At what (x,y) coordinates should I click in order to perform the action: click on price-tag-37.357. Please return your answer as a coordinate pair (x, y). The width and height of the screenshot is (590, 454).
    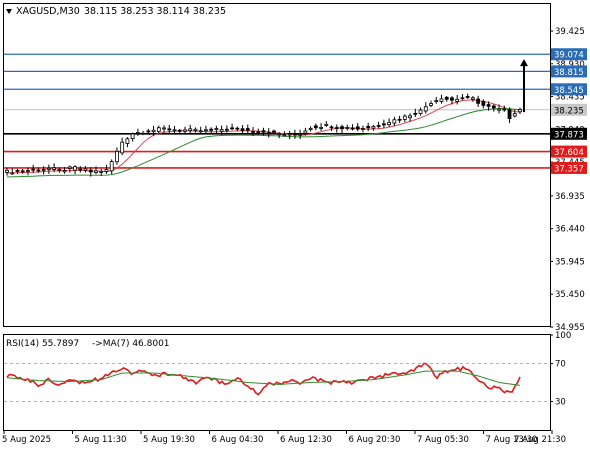
    Looking at the image, I should click on (569, 167).